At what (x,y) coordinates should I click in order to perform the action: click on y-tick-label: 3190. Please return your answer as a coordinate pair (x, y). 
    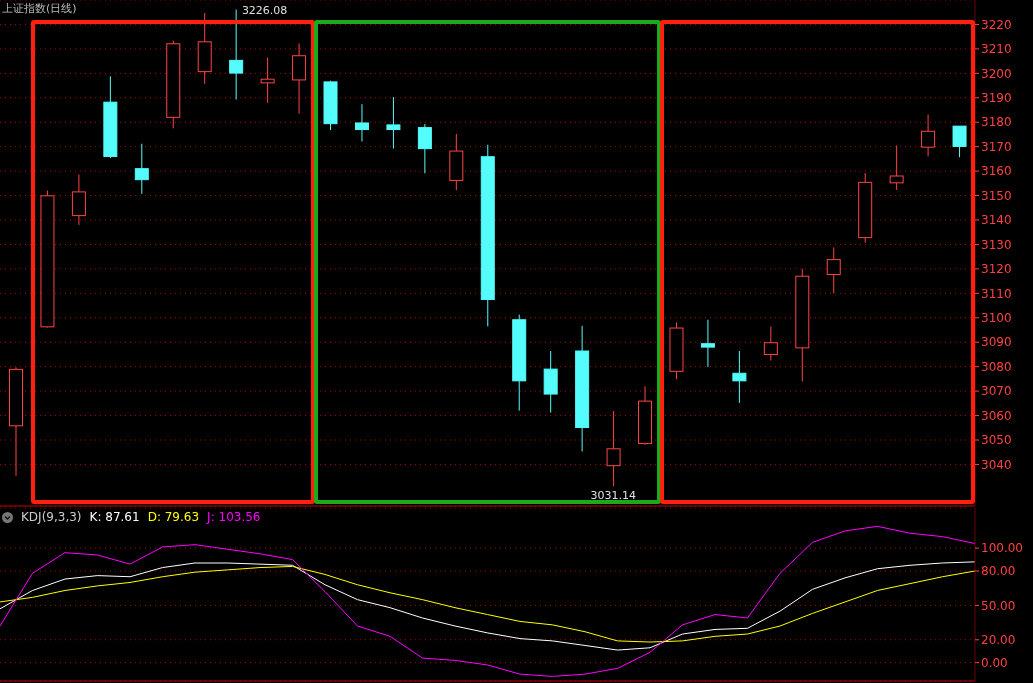
    Looking at the image, I should click on (996, 98).